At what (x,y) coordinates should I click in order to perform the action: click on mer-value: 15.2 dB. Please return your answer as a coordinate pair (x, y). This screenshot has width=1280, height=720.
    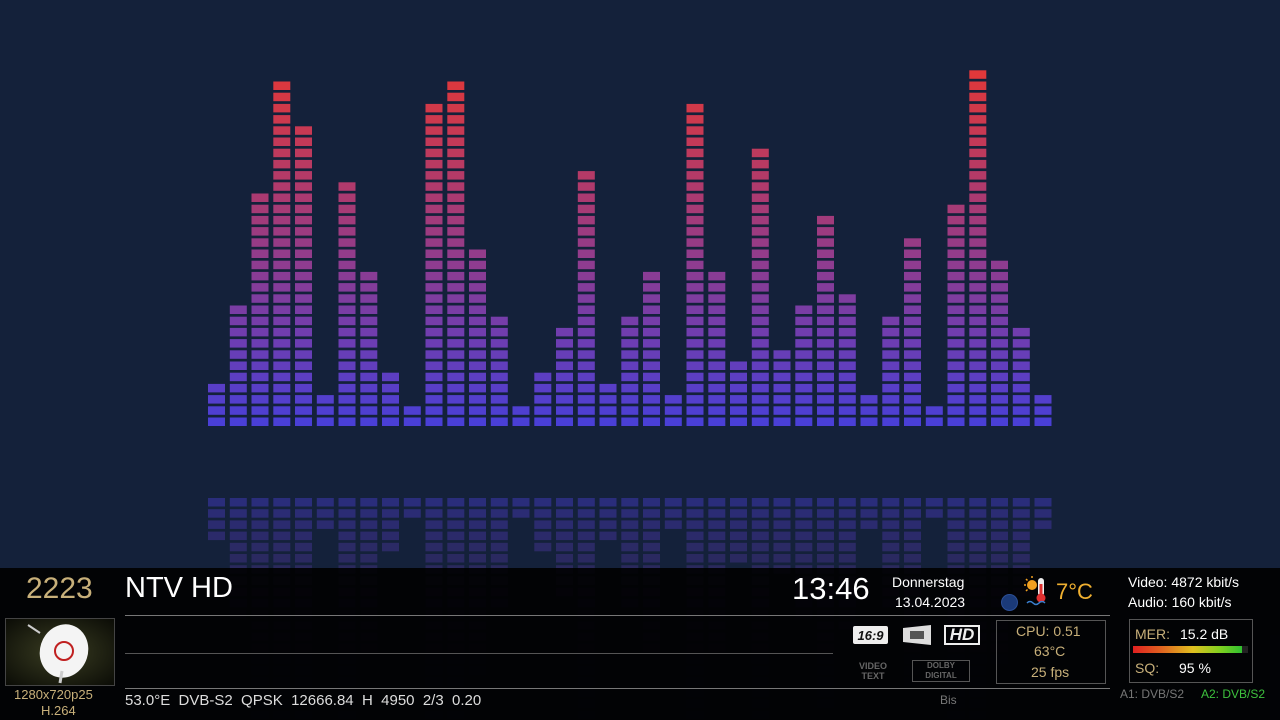
    Looking at the image, I should click on (1204, 634).